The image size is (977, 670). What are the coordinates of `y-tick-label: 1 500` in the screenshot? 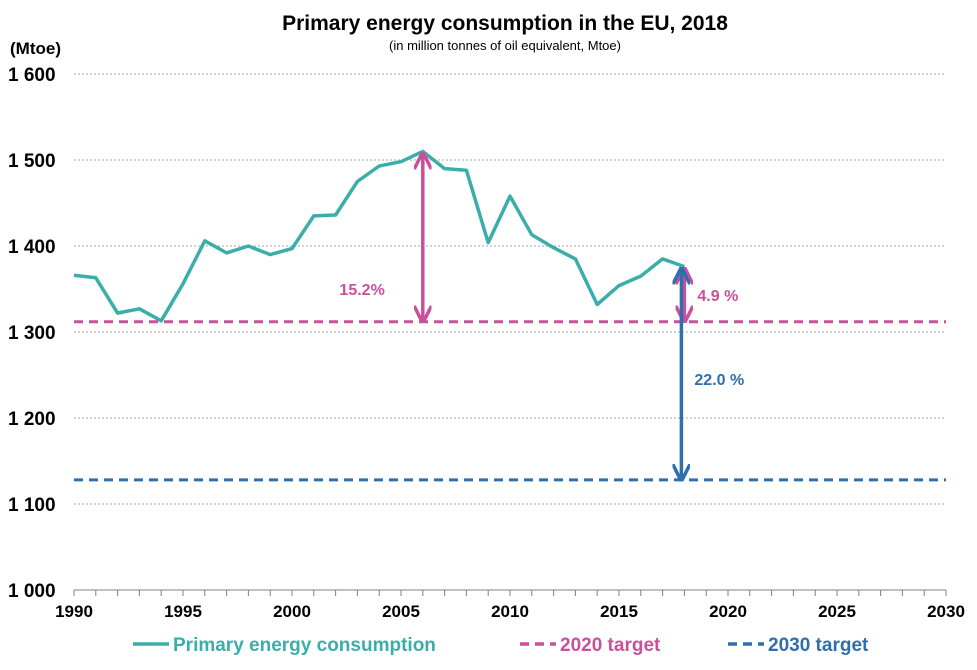 It's located at (32, 161).